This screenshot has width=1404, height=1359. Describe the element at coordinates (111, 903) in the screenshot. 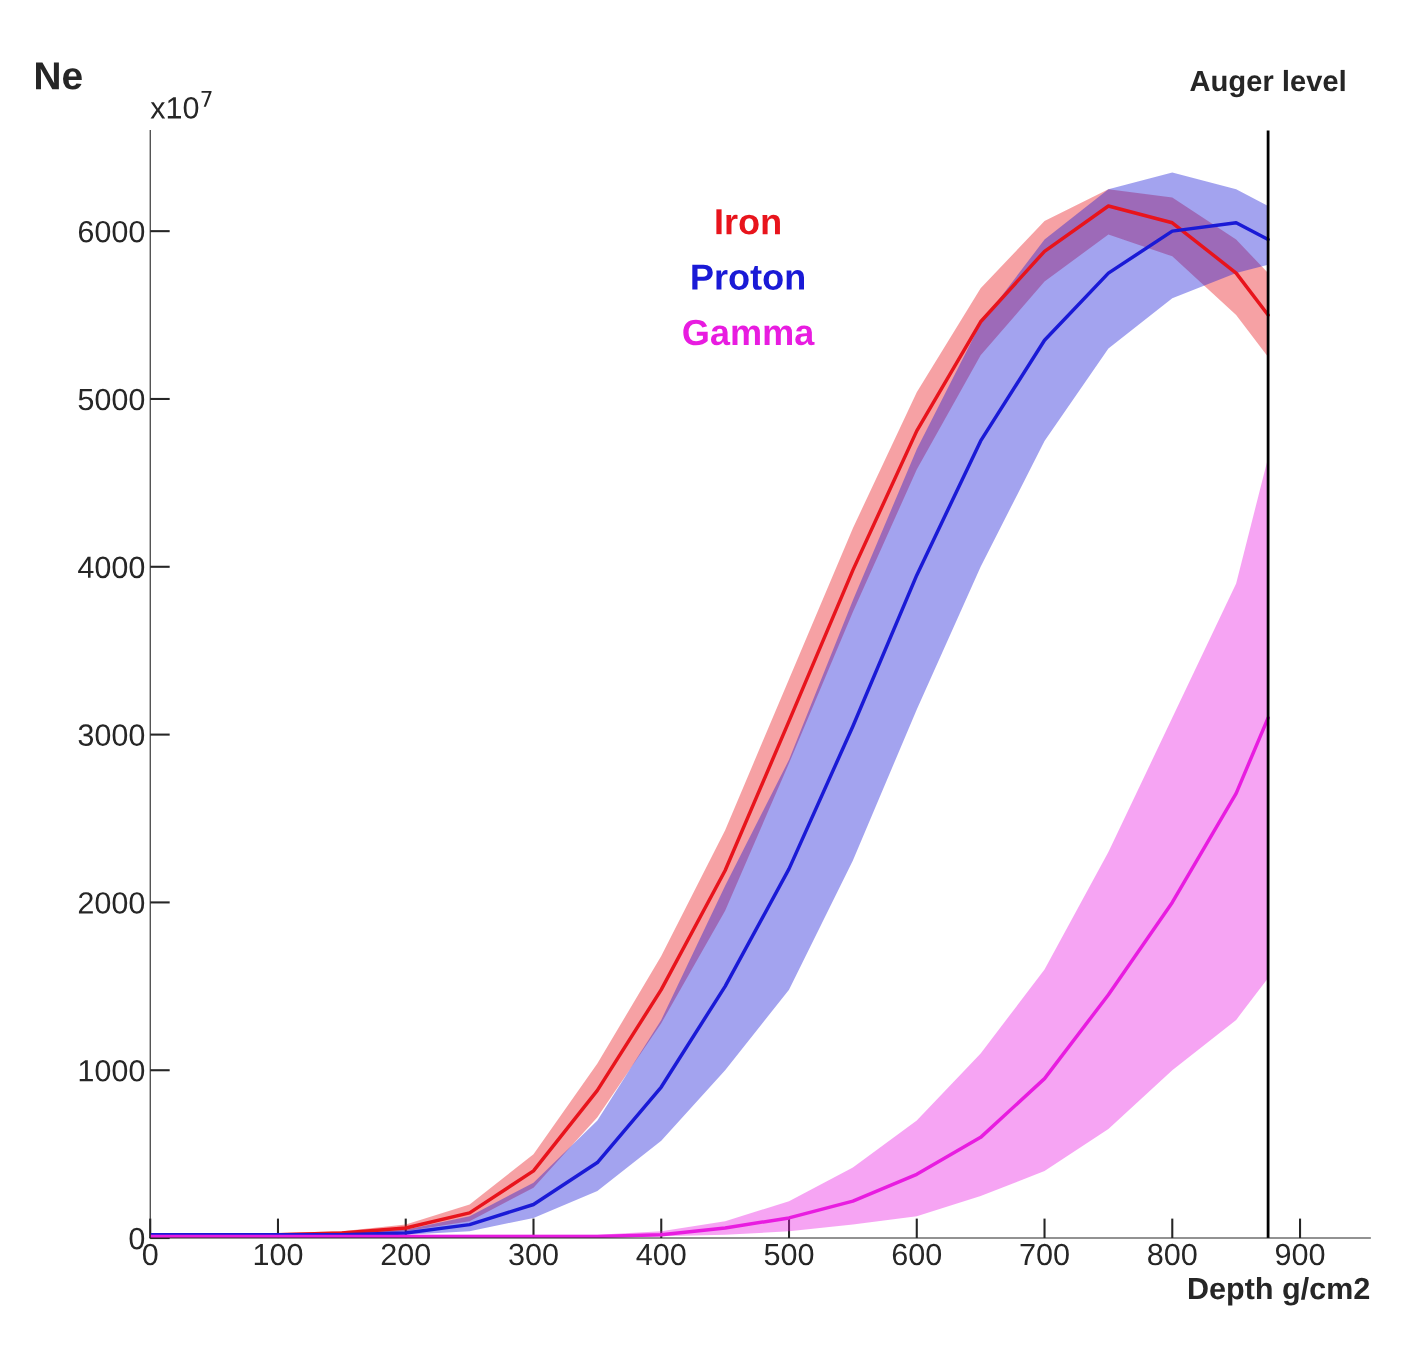

I see `y-tick-label: 2000` at that location.